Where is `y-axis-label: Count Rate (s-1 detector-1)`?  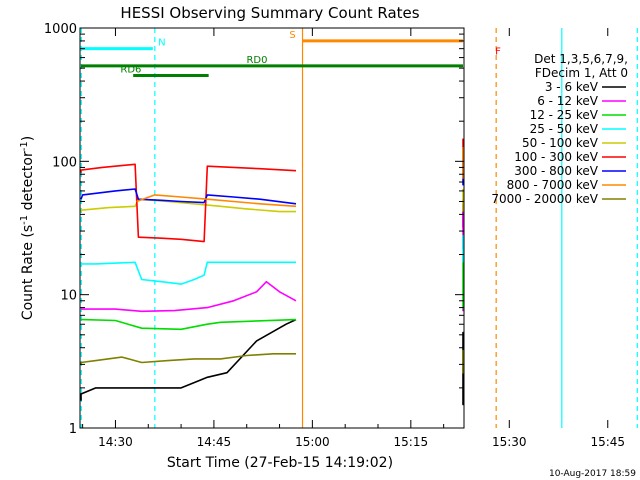
y-axis-label: Count Rate (s-1 detector-1) is located at coordinates (27, 228).